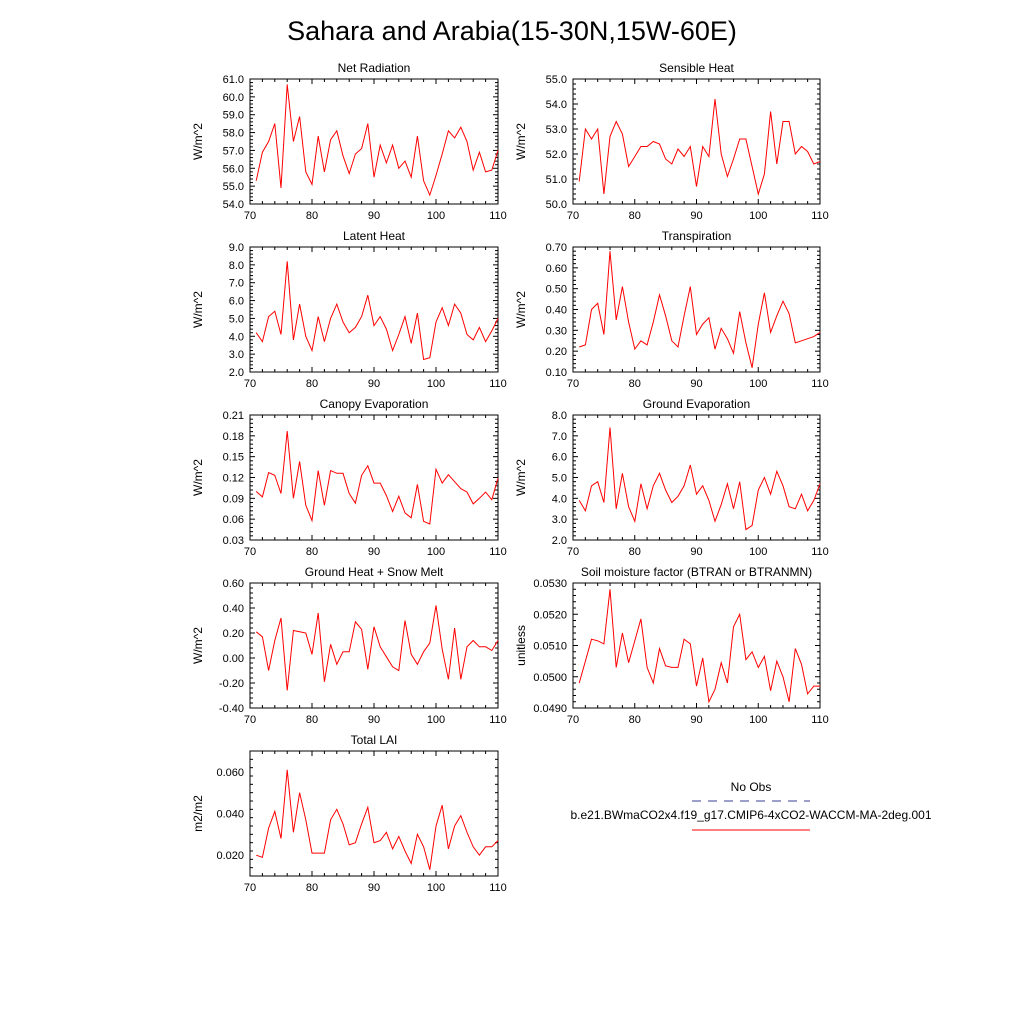  Describe the element at coordinates (559, 499) in the screenshot. I see `ground-evaporation-ytick-label: 4.0` at that location.